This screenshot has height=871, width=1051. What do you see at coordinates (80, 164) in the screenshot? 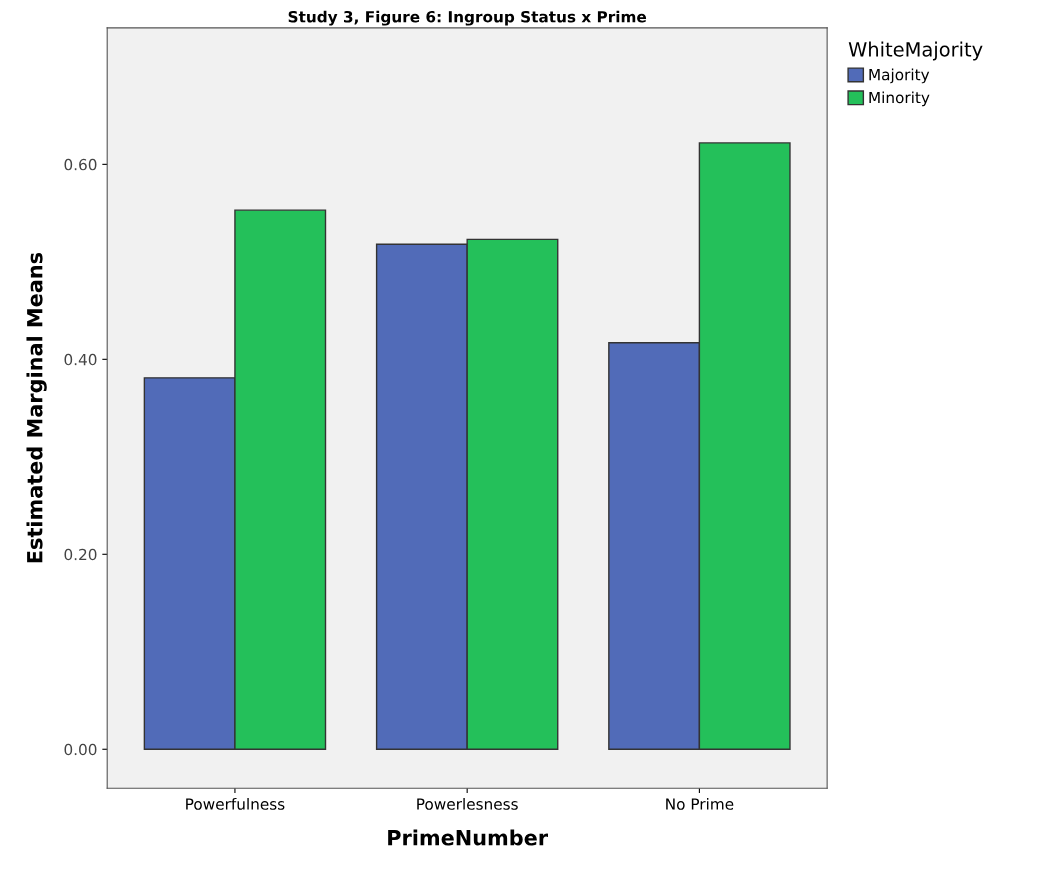
I see `y-tick-label: 0.60` at bounding box center [80, 164].